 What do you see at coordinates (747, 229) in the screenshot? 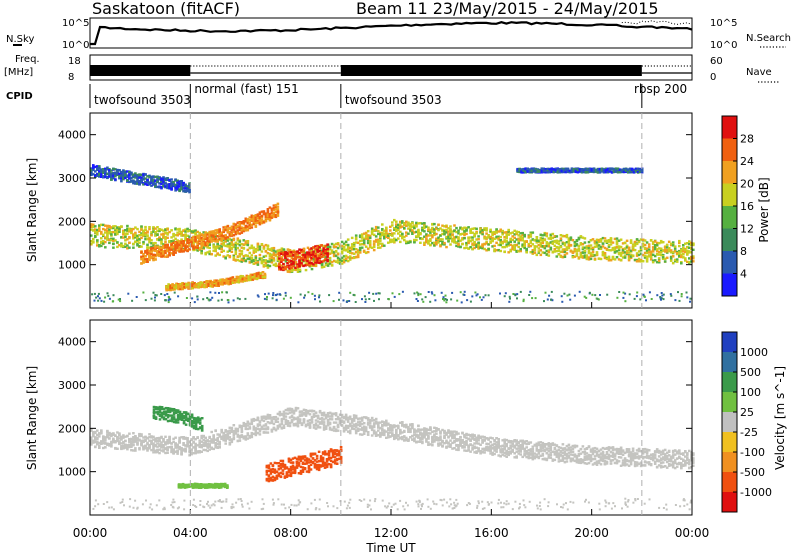
I see `colorbar-tick-label: 12` at bounding box center [747, 229].